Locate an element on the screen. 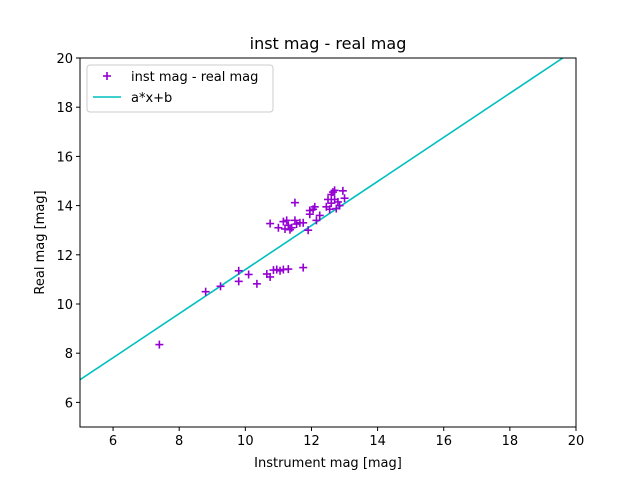  x-tick-label-14: 14 is located at coordinates (377, 441).